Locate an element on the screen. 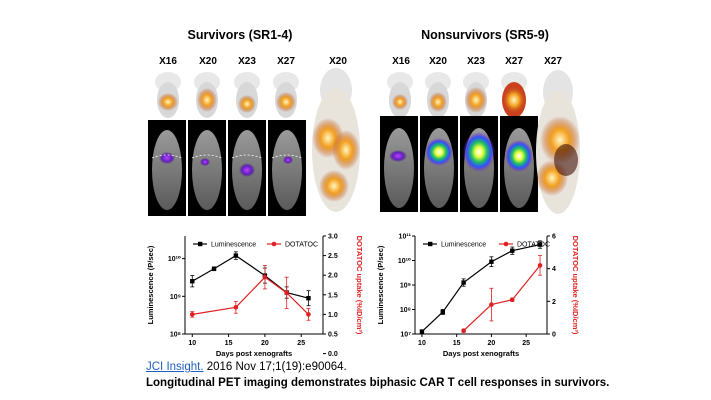  y-right-tick-label: 2 is located at coordinates (554, 302).